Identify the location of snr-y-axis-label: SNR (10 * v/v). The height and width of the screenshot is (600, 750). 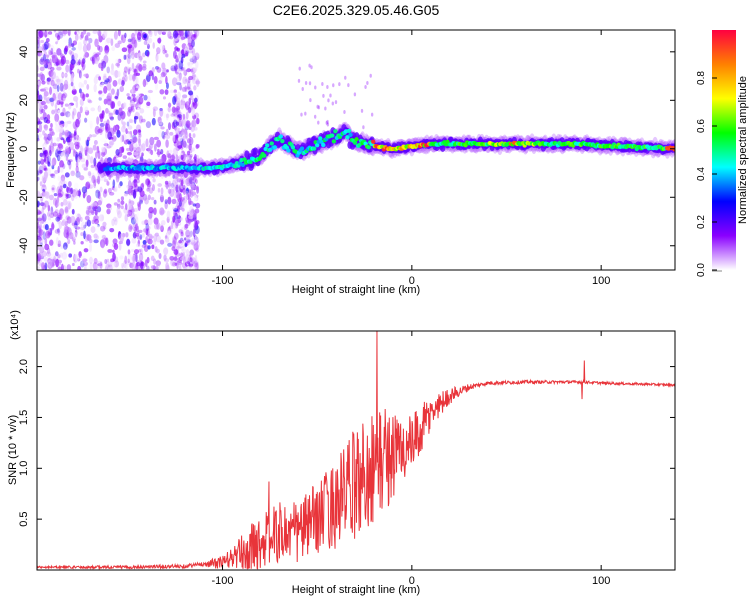
(13, 450).